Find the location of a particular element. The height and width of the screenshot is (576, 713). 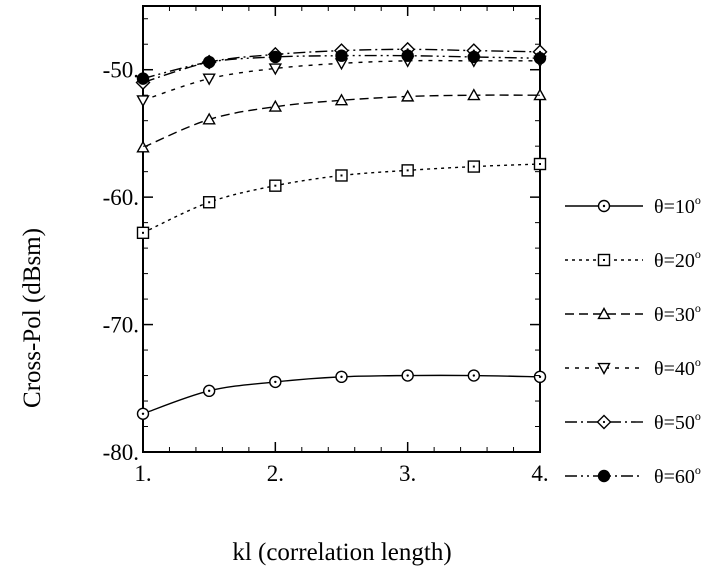

x-tick-label: 2. is located at coordinates (275, 473).